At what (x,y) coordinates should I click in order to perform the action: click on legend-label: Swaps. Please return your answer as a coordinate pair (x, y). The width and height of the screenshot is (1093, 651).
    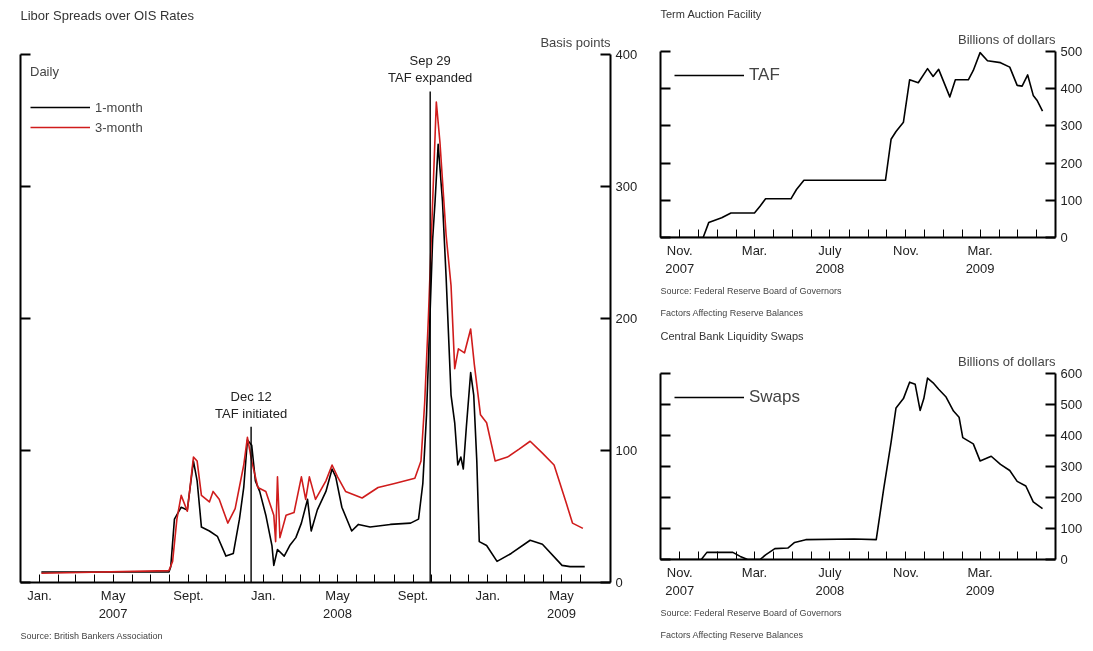
    Looking at the image, I should click on (775, 397).